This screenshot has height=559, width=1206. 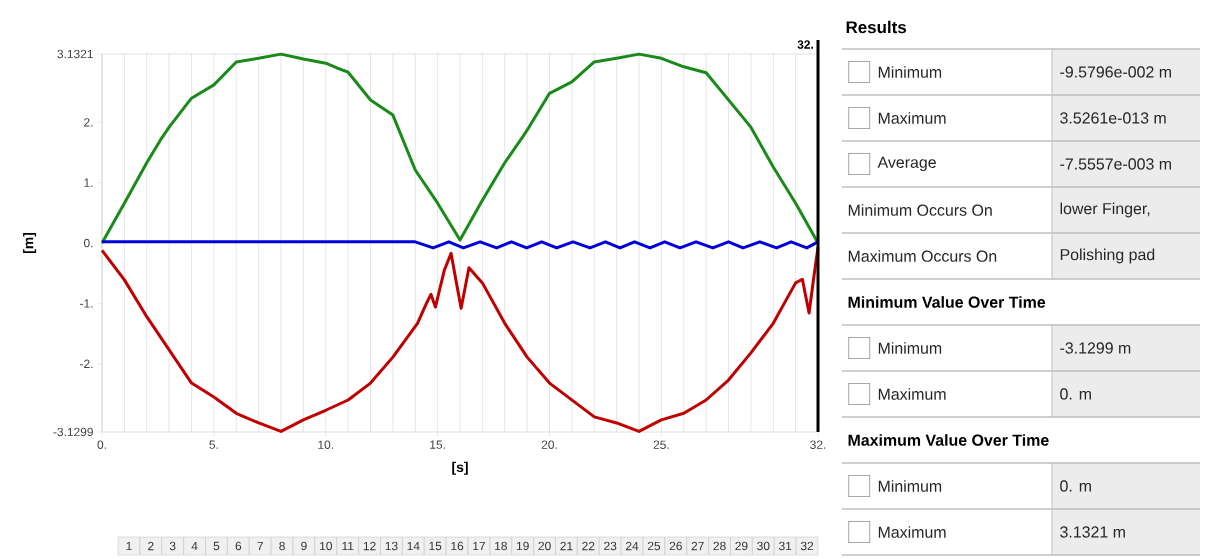 I want to click on text: 3, so click(x=172, y=546).